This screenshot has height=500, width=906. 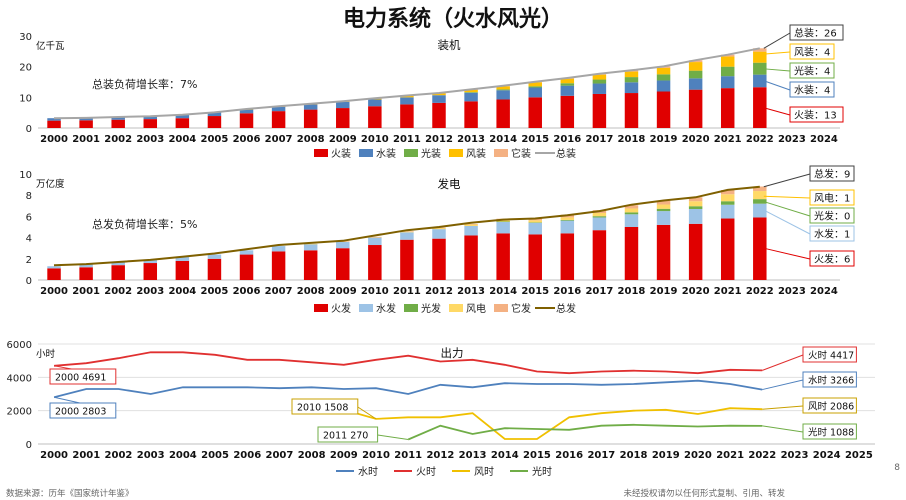 I want to click on legend-label: 总装, so click(x=566, y=153).